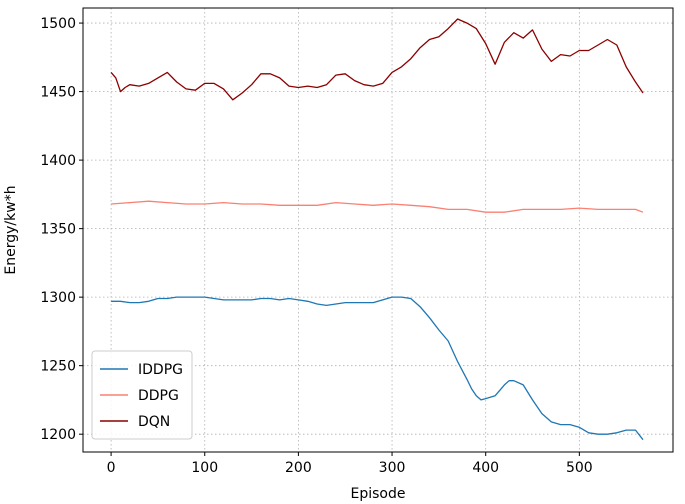 Image resolution: width=685 pixels, height=504 pixels. Describe the element at coordinates (58, 93) in the screenshot. I see `y-tick-label: 1450` at that location.